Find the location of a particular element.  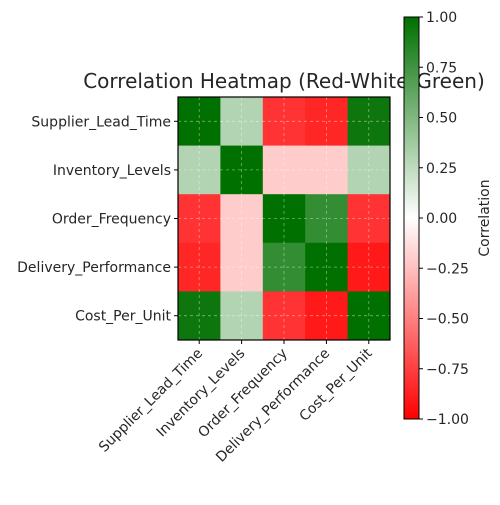

y-tick-label: Supplier_Lead_Time is located at coordinates (101, 122).